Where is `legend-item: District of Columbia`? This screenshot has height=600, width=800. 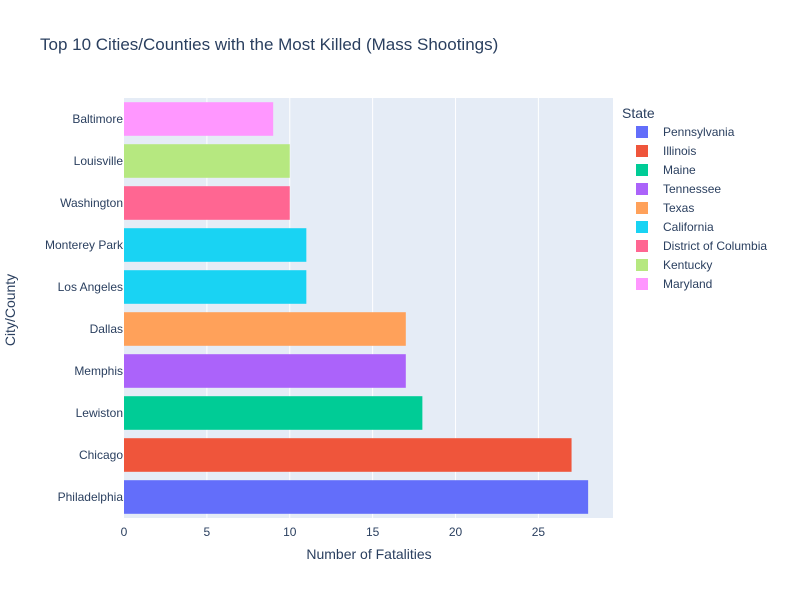
legend-item: District of Columbia is located at coordinates (701, 246).